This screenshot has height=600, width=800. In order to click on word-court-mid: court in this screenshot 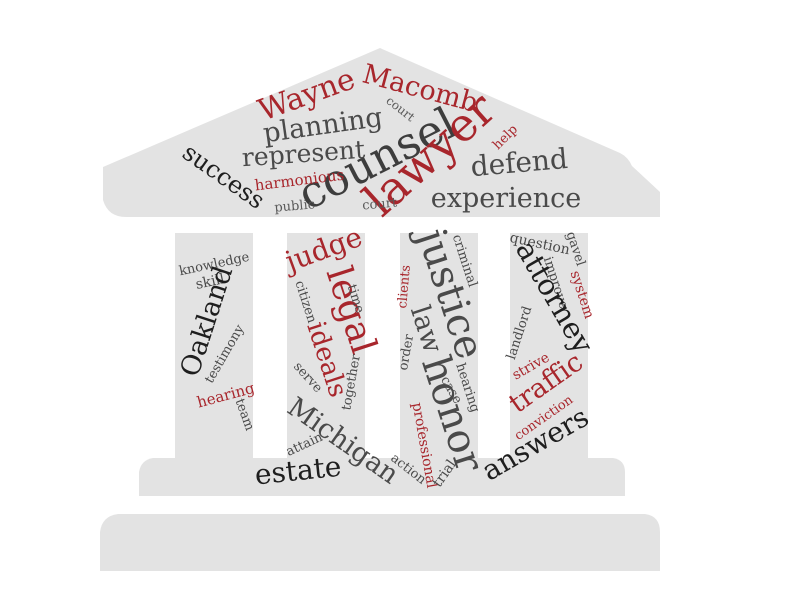, I will do `click(380, 204)`.